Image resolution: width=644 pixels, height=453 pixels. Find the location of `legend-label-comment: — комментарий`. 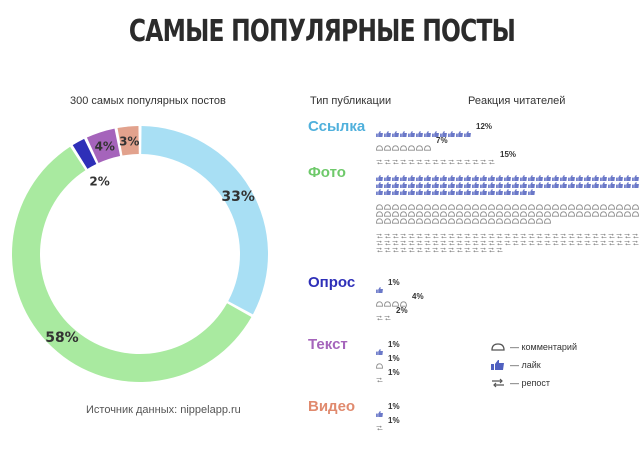

legend-label-comment: — комментарий is located at coordinates (543, 347).